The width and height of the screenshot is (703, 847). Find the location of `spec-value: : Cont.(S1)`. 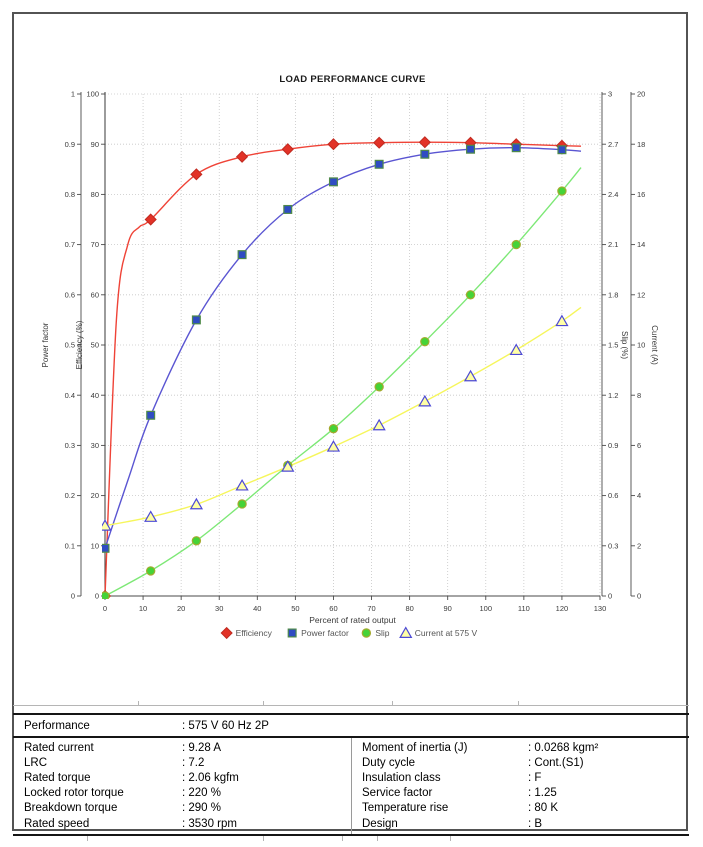

spec-value: : Cont.(S1) is located at coordinates (556, 762).